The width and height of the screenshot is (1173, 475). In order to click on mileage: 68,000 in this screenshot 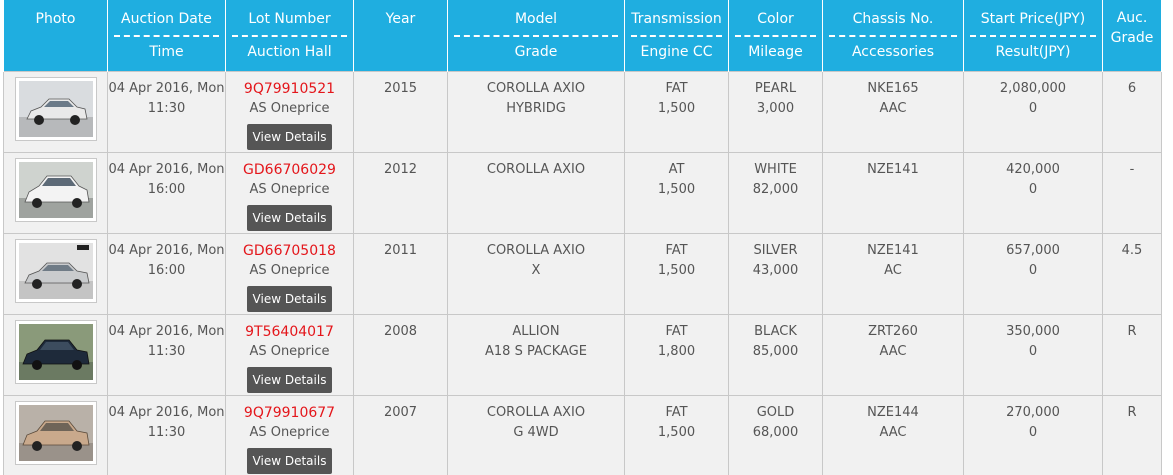, I will do `click(775, 432)`.